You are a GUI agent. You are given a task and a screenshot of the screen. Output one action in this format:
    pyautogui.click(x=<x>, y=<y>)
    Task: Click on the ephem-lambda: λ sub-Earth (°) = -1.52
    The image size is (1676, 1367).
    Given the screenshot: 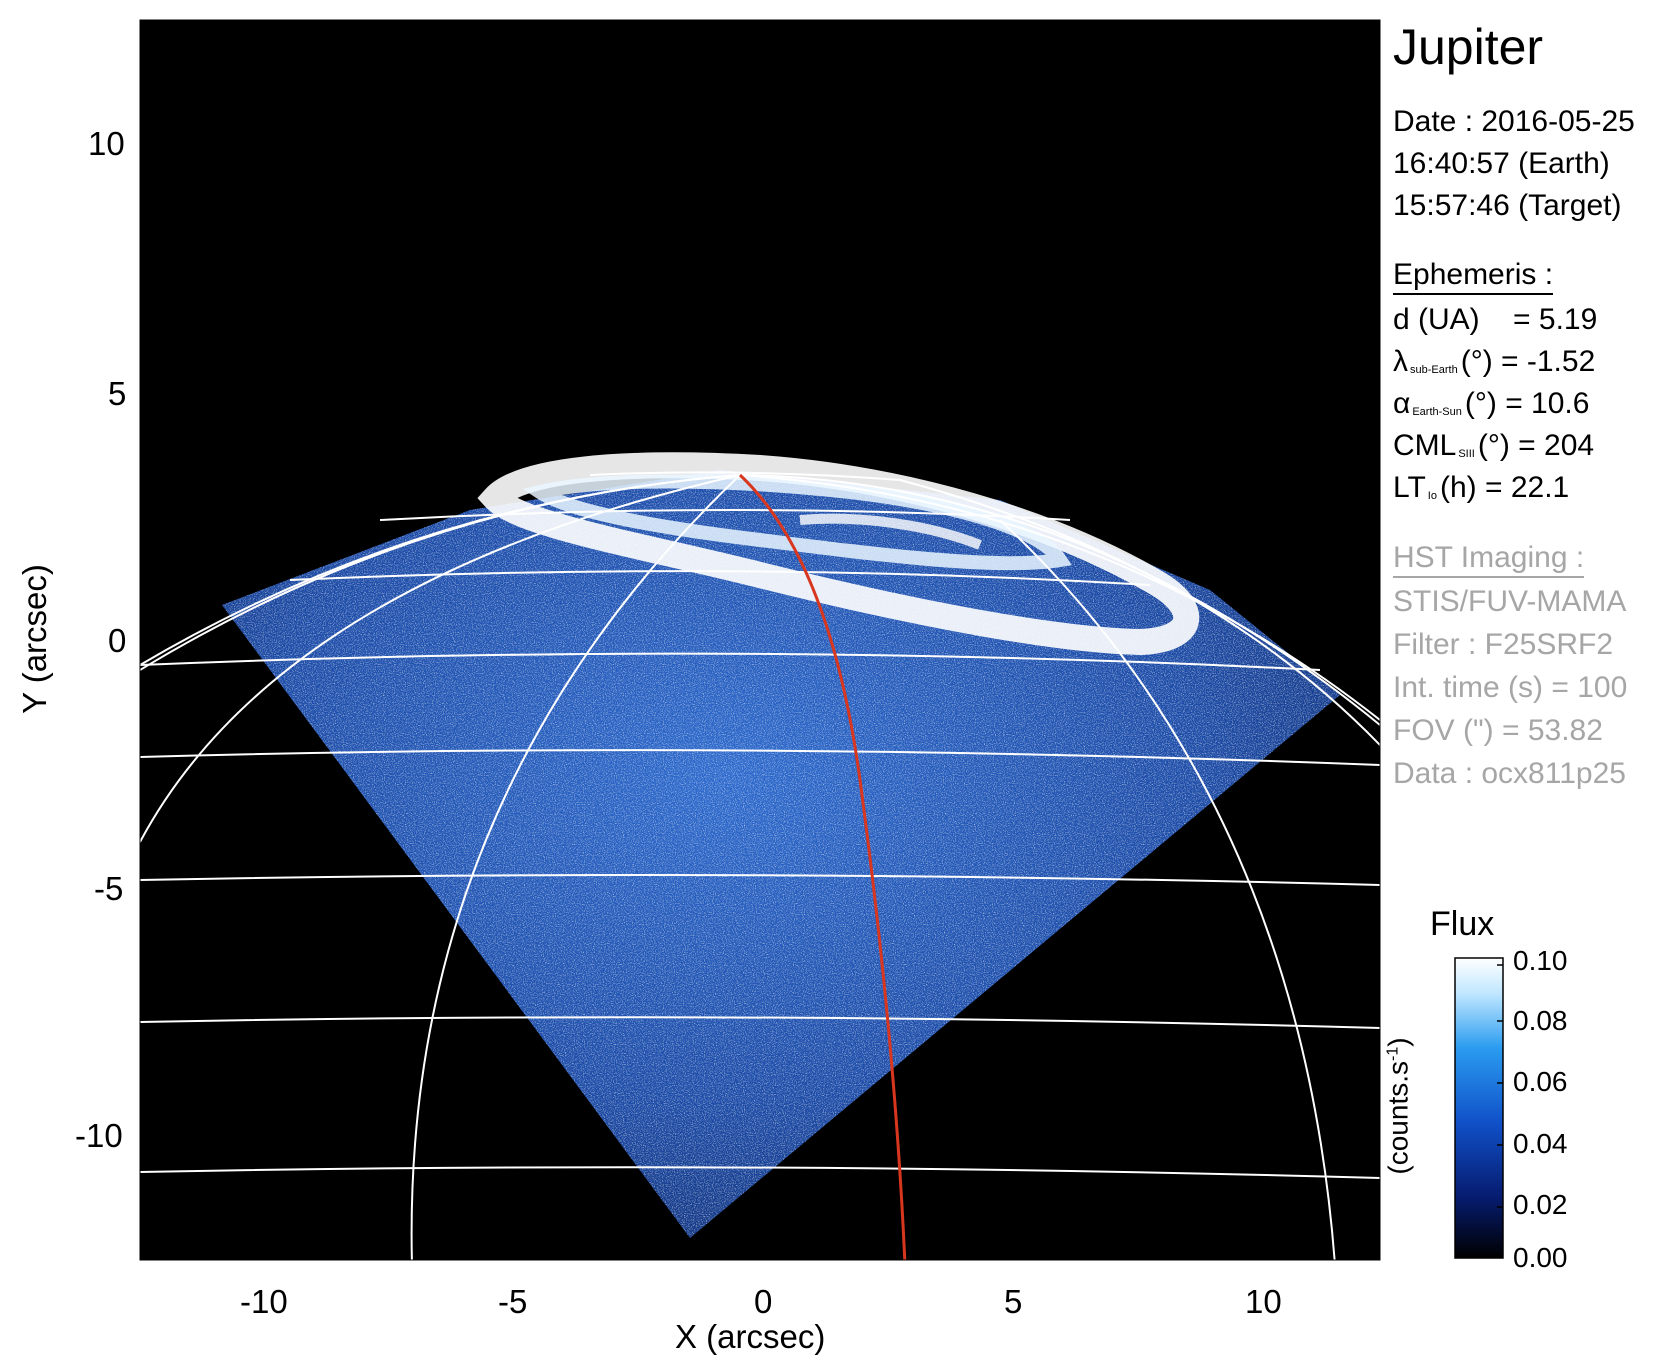 What is the action you would take?
    pyautogui.click(x=1494, y=362)
    